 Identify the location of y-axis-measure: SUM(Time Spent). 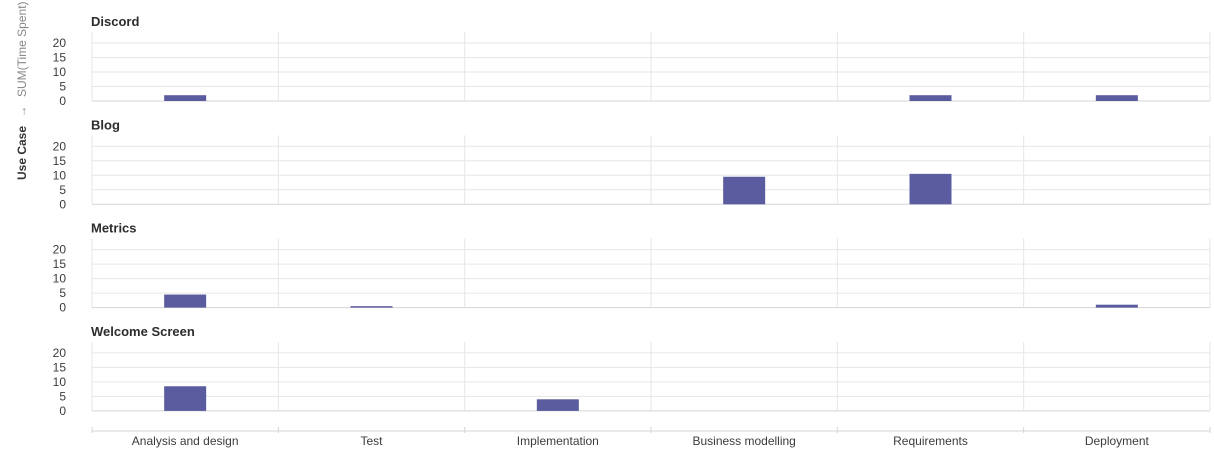
(22, 49).